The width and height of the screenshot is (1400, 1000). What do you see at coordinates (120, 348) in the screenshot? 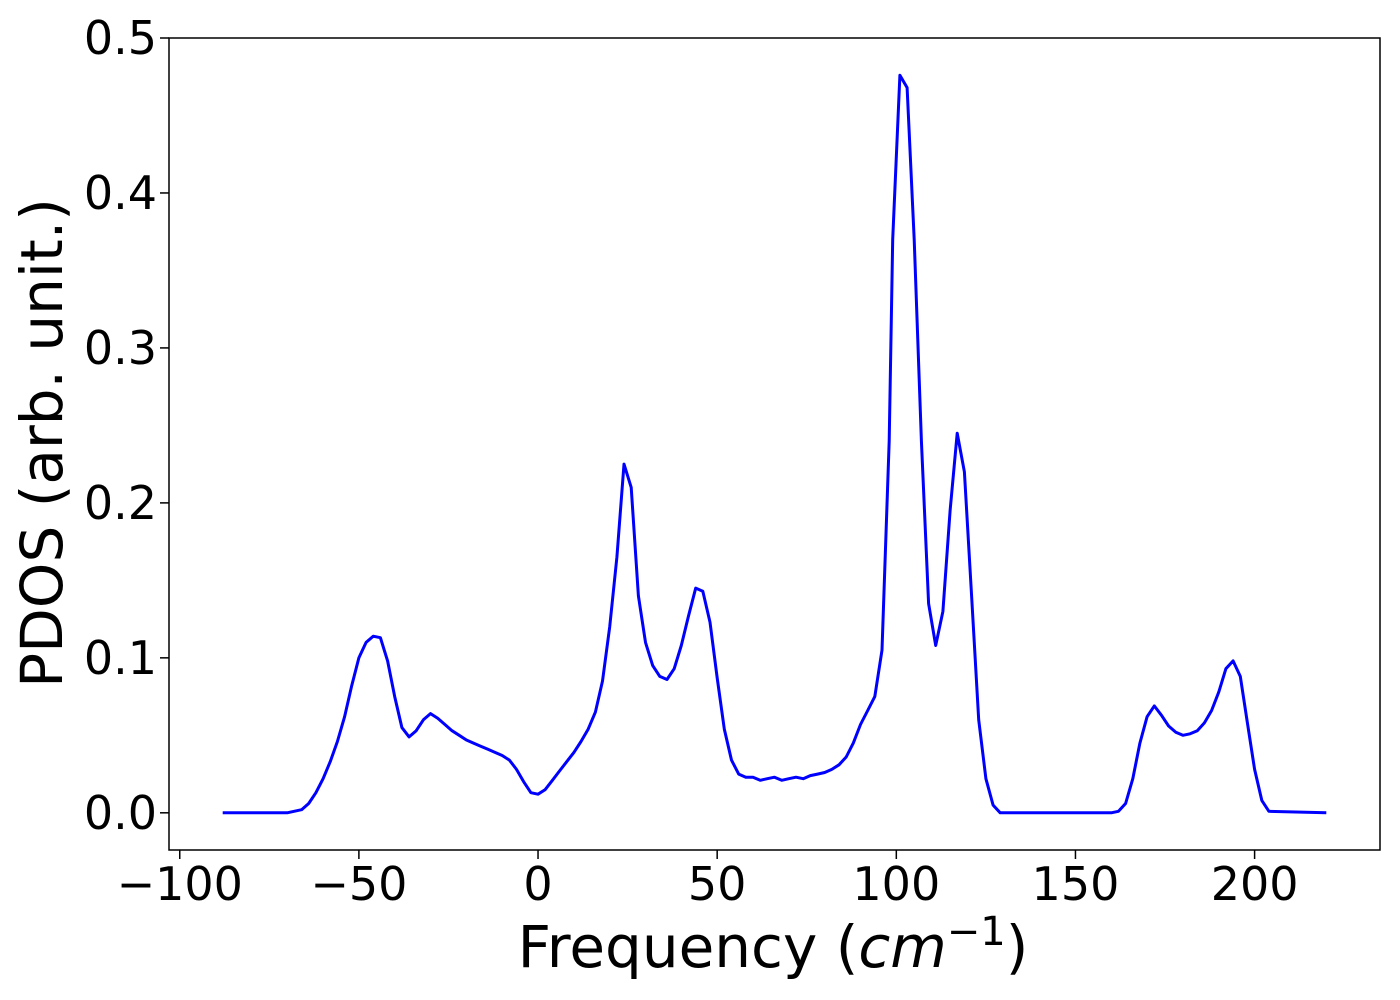
I see `y-tick-label: 0.3` at bounding box center [120, 348].